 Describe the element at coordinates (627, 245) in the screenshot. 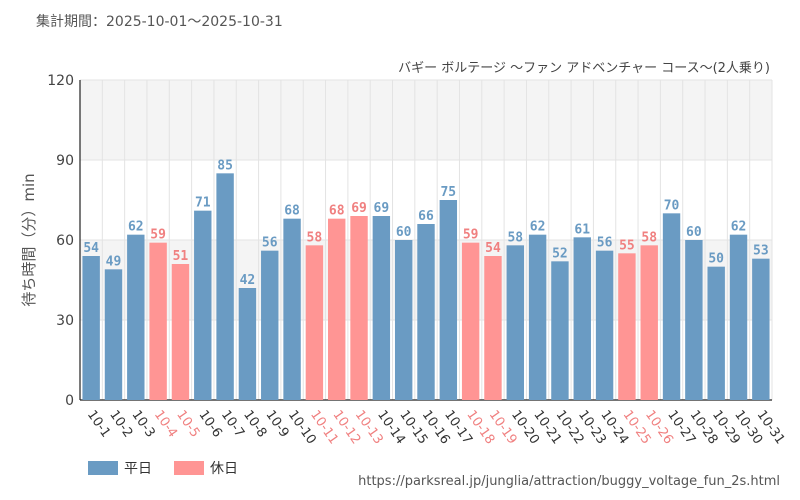

I see `data-label: 55` at that location.